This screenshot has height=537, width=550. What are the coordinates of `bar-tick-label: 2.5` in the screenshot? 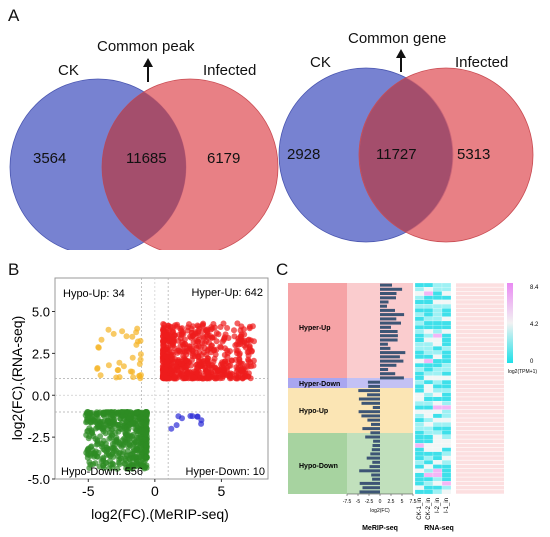 It's located at (391, 502).